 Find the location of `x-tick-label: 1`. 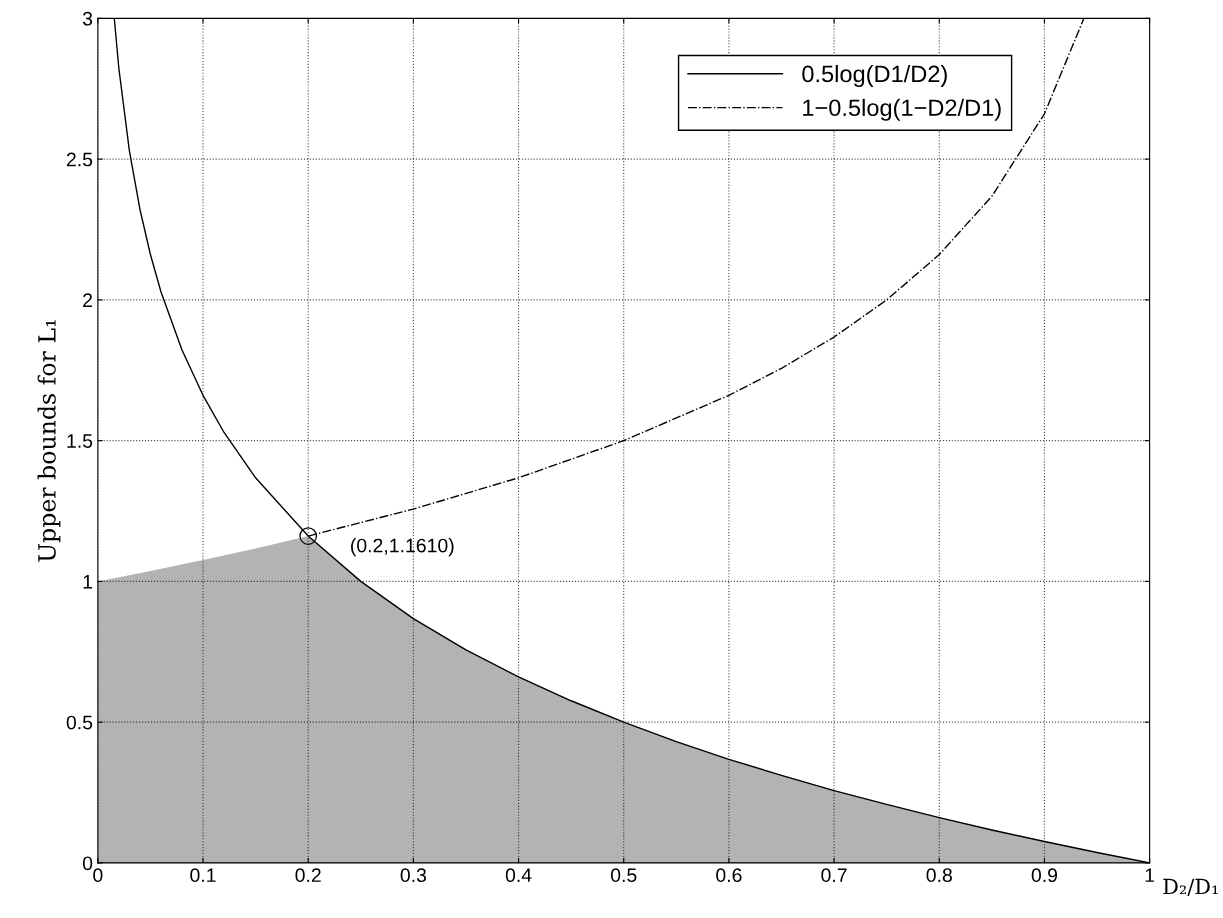

x-tick-label: 1 is located at coordinates (1150, 875).